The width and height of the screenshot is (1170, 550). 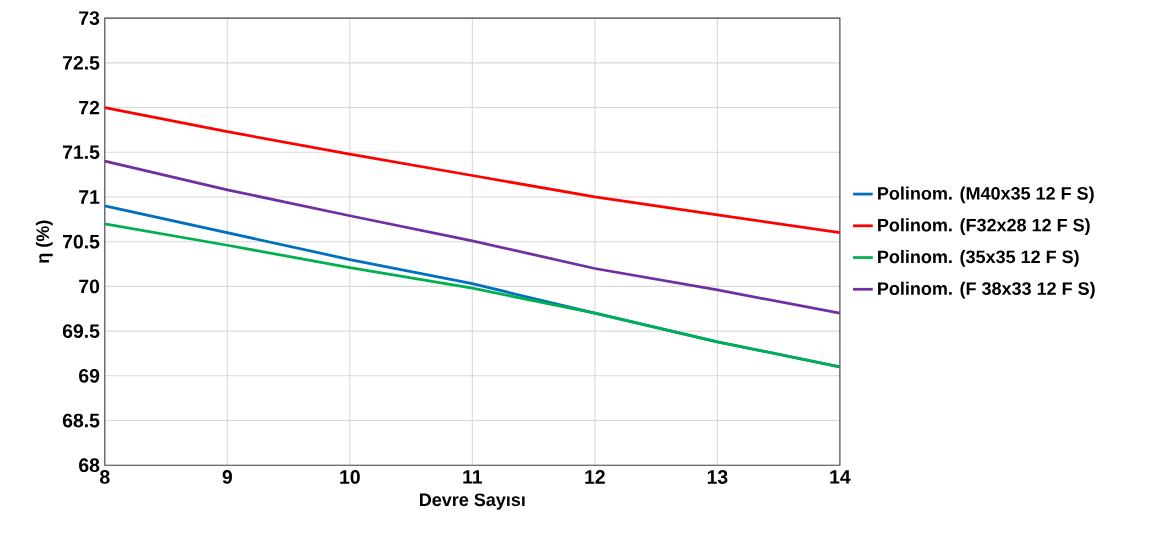 I want to click on x-tick-label: 12, so click(x=595, y=476).